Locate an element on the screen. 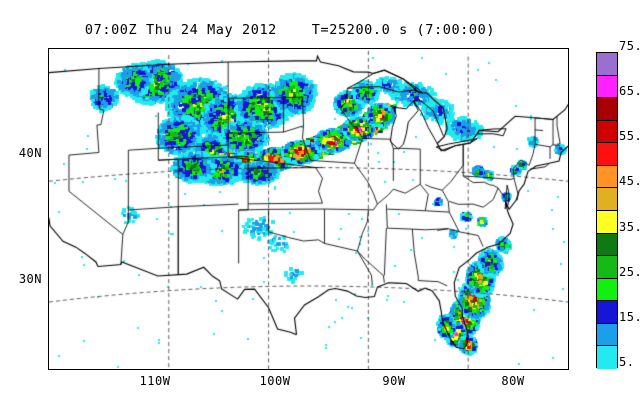 This screenshot has height=400, width=640. xtick-label-110w: 110W is located at coordinates (155, 381).